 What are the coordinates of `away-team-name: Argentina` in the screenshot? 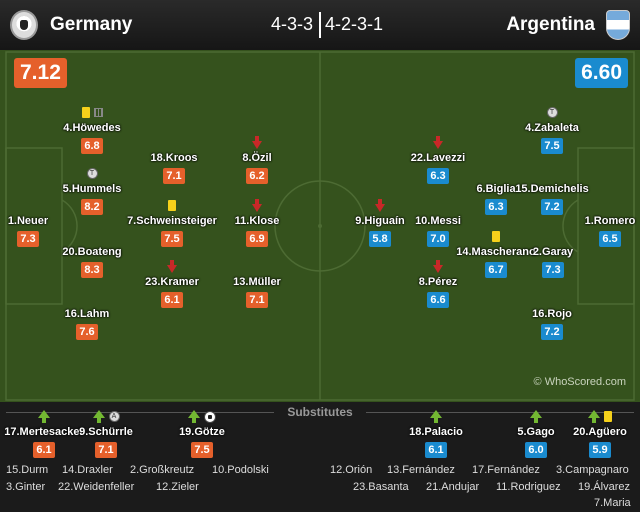 It's located at (550, 24).